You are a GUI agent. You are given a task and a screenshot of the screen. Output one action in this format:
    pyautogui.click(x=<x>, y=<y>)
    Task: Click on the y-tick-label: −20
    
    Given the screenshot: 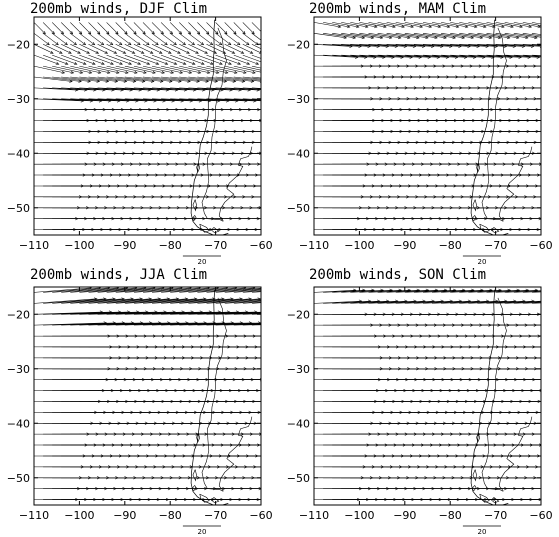 What is the action you would take?
    pyautogui.click(x=298, y=314)
    